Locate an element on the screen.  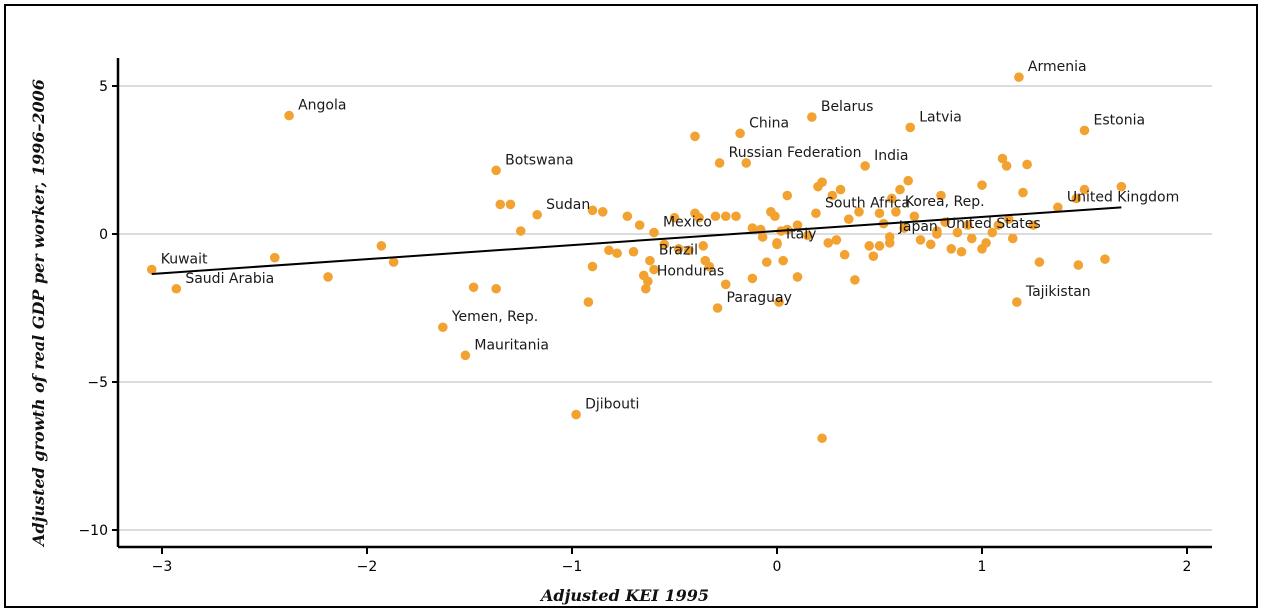
trend-line-group is located at coordinates (636, 240).